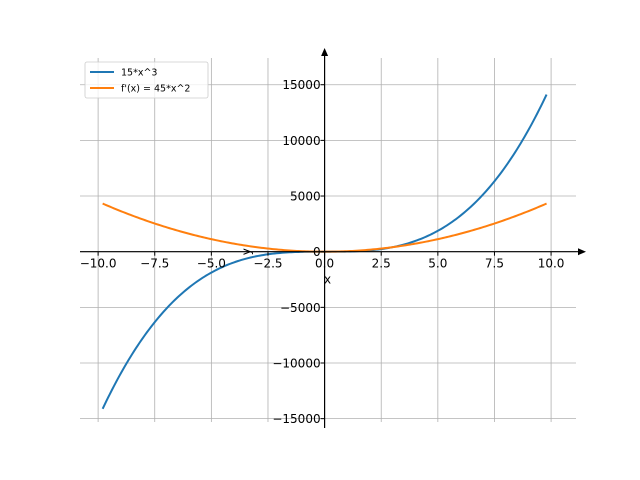 Image resolution: width=640 pixels, height=480 pixels. I want to click on y-tick-label: 5000, so click(305, 197).